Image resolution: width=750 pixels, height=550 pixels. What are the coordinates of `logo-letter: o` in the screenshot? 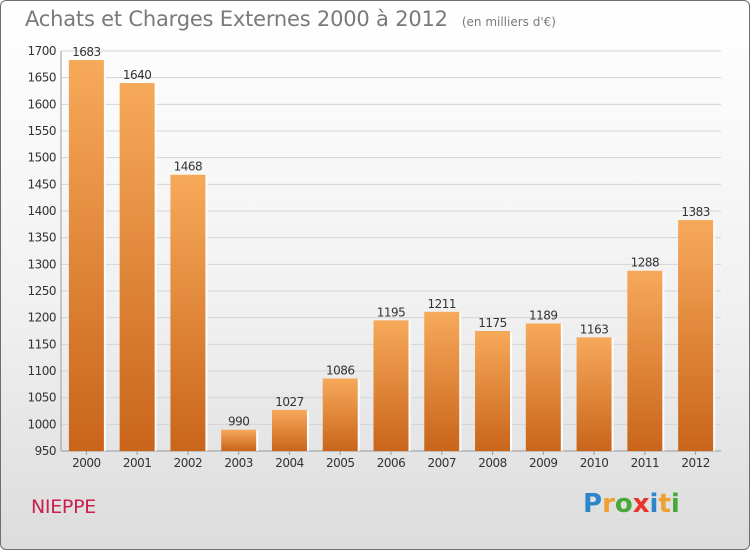 It's located at (623, 504).